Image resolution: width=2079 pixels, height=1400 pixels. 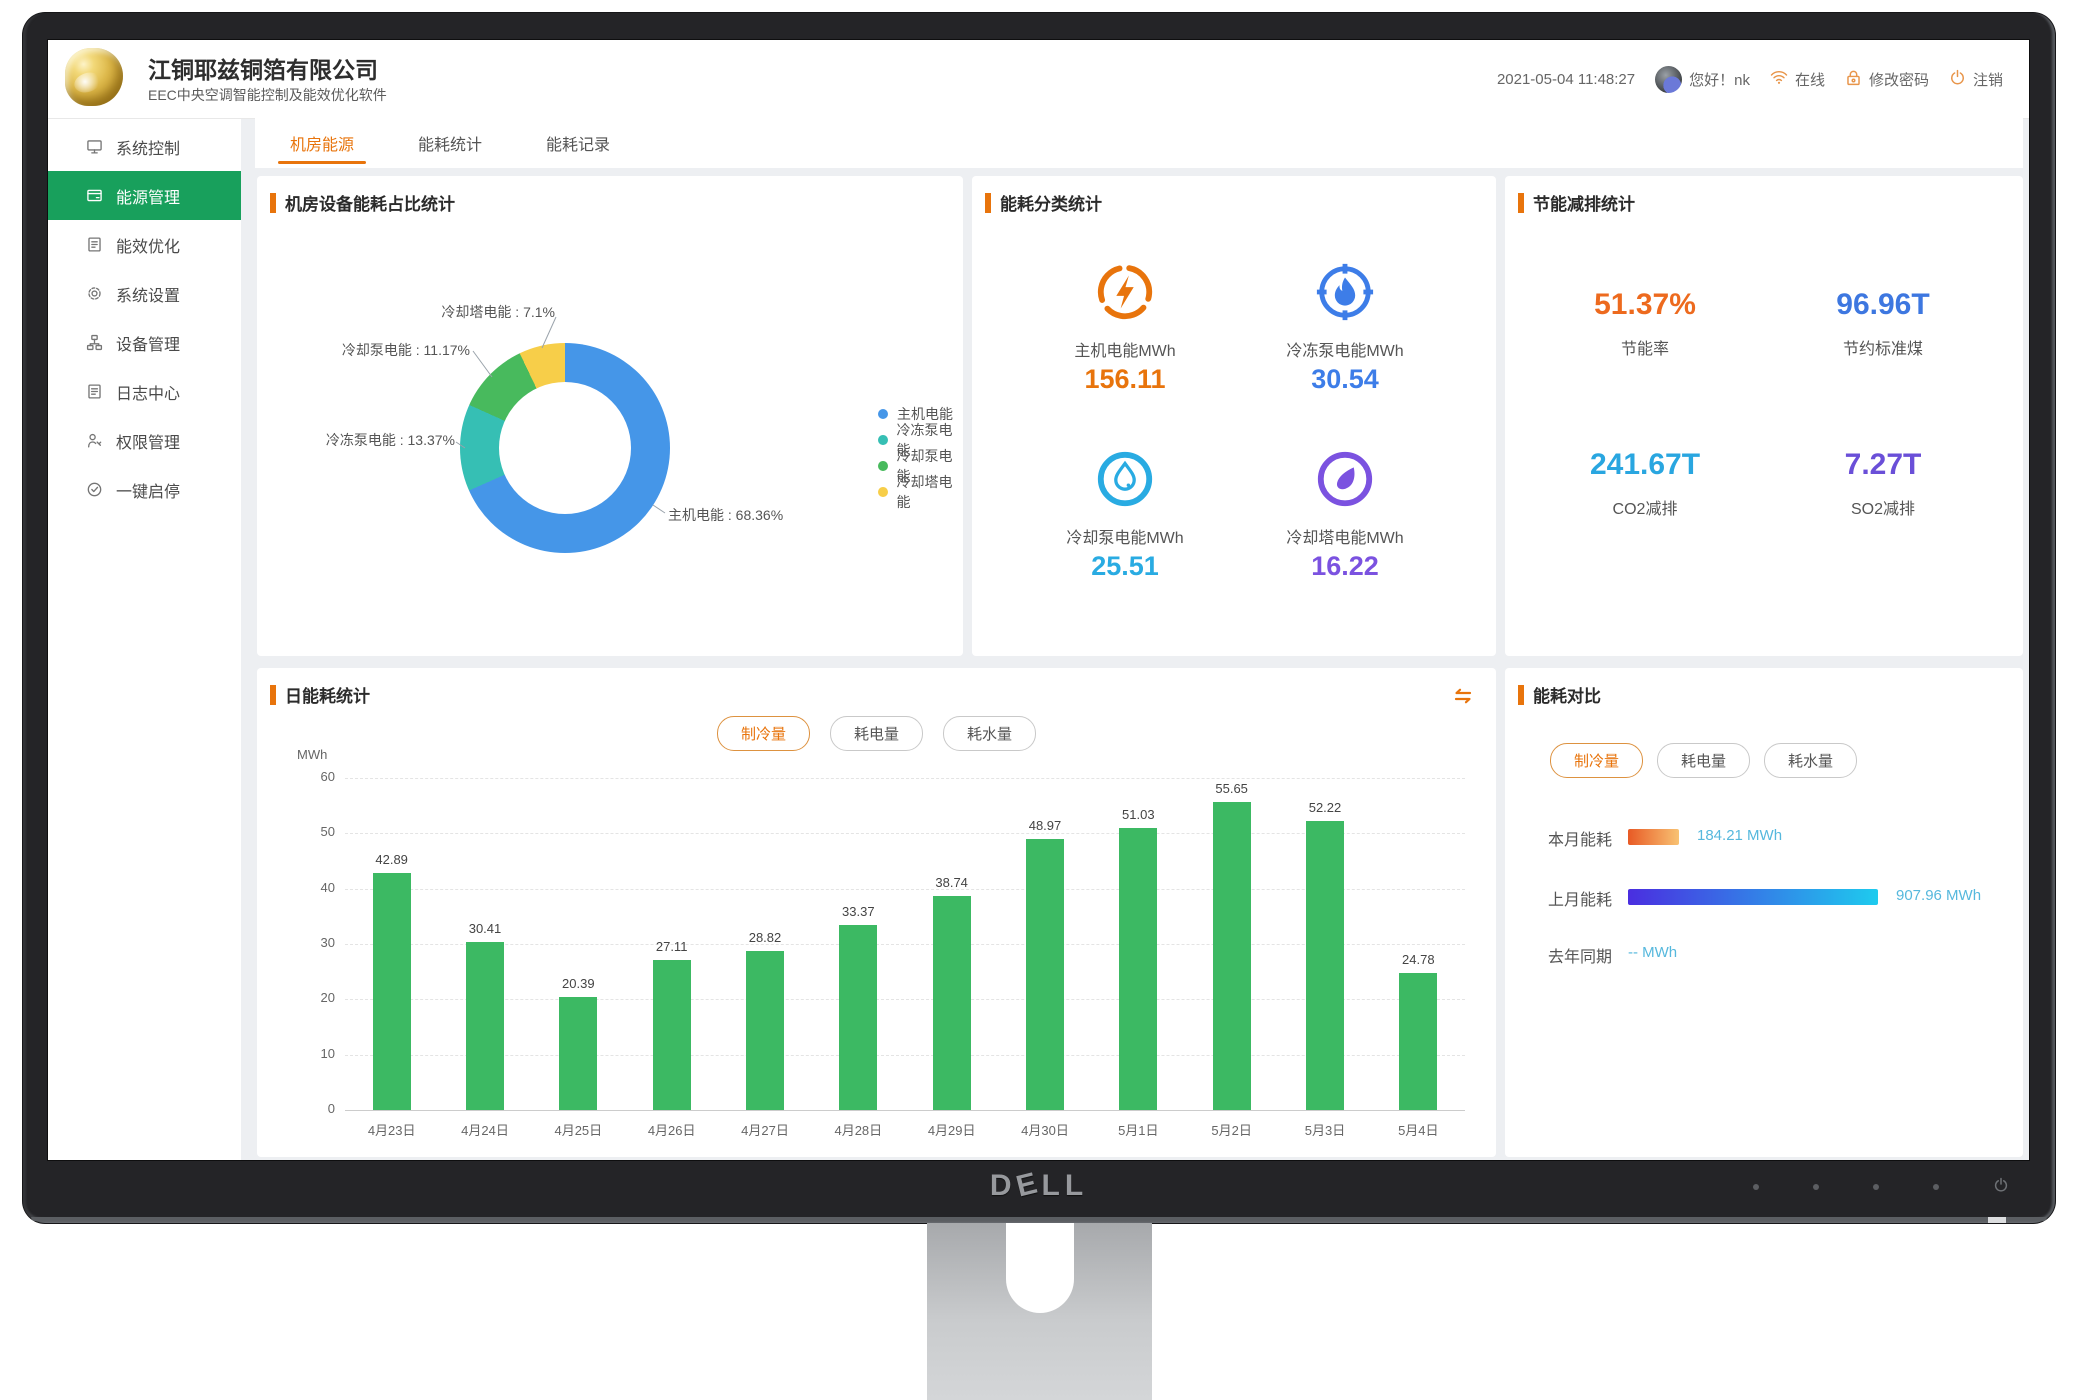 I want to click on bar-value-4月30日: 48.97, so click(x=1045, y=825).